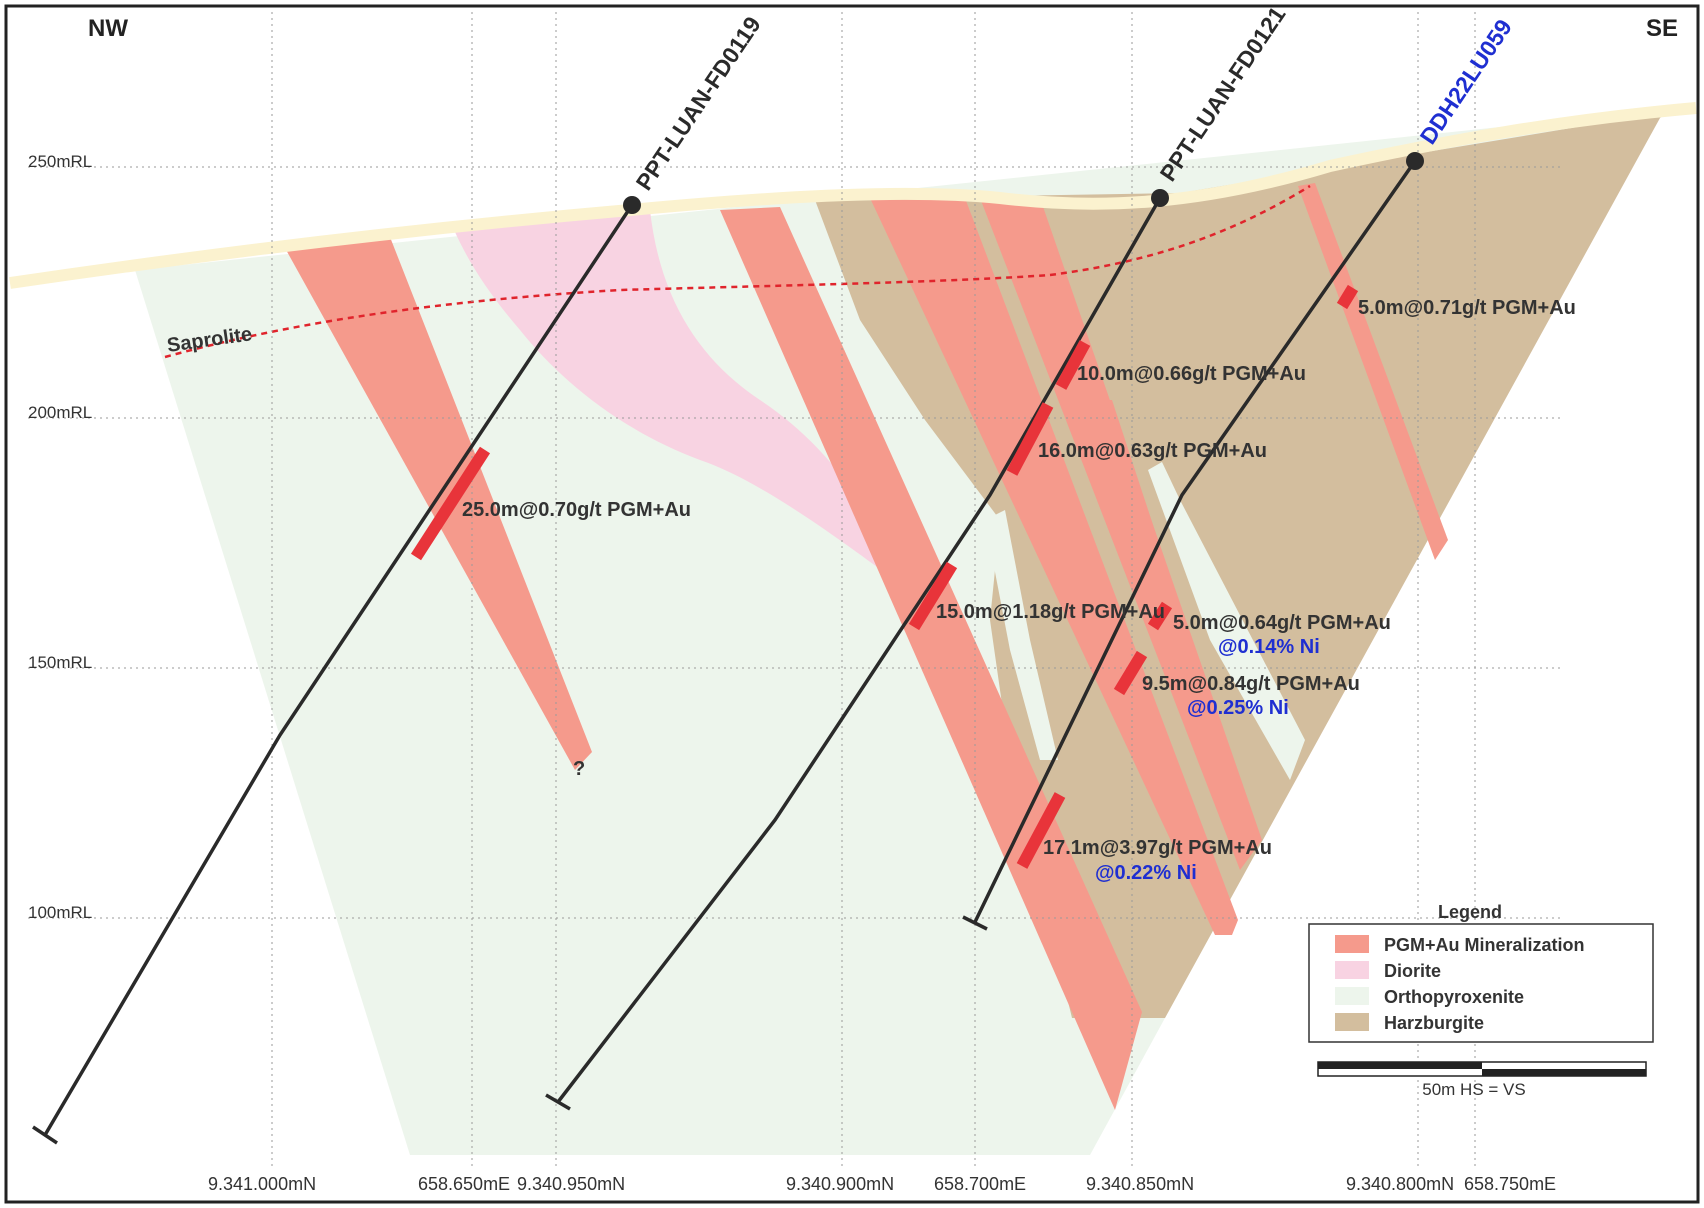 The height and width of the screenshot is (1208, 1704). What do you see at coordinates (60, 662) in the screenshot?
I see `elevation-label-150: 150mRL` at bounding box center [60, 662].